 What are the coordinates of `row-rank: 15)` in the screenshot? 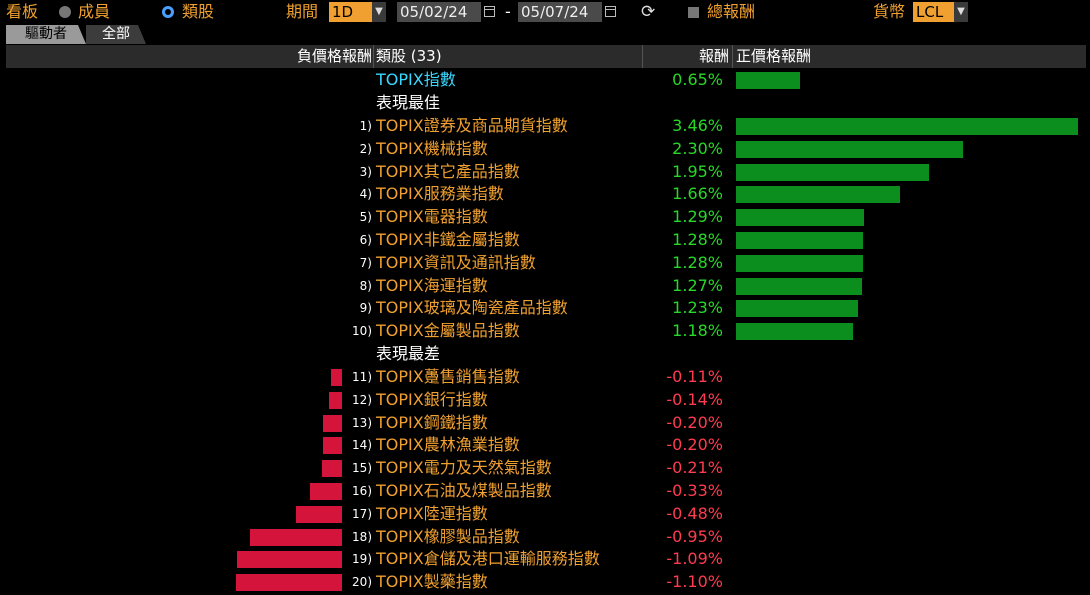 It's located at (362, 468).